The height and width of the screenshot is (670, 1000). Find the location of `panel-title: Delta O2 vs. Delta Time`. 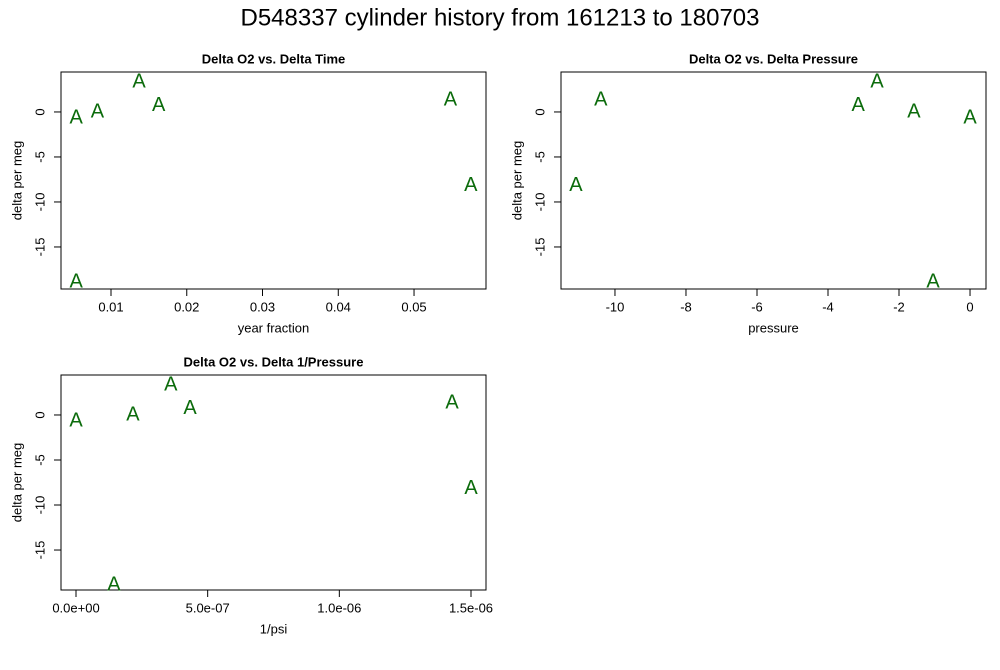

panel-title: Delta O2 vs. Delta Time is located at coordinates (274, 58).